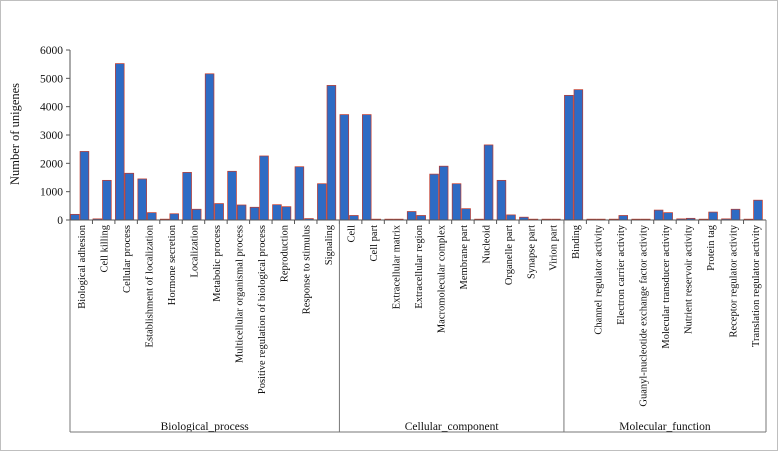 Image resolution: width=778 pixels, height=451 pixels. Describe the element at coordinates (374, 243) in the screenshot. I see `x-category-label: Cell part` at that location.